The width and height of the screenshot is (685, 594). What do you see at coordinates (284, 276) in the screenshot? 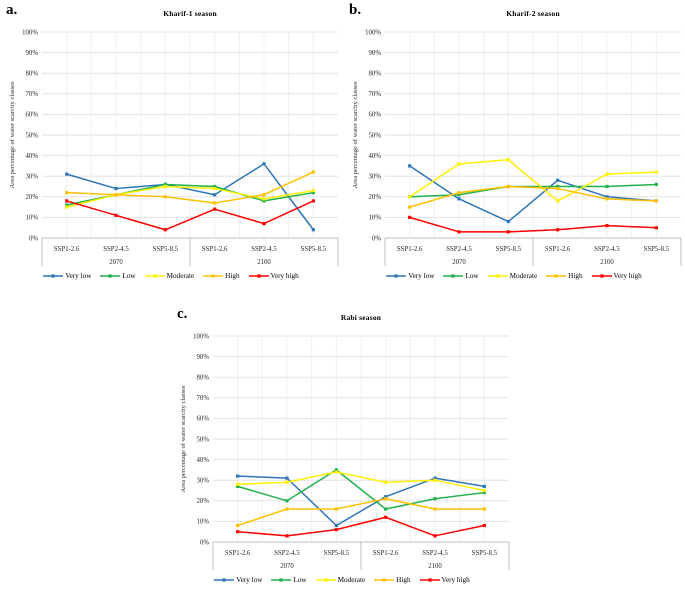
I see `legend-label: Very high` at bounding box center [284, 276].